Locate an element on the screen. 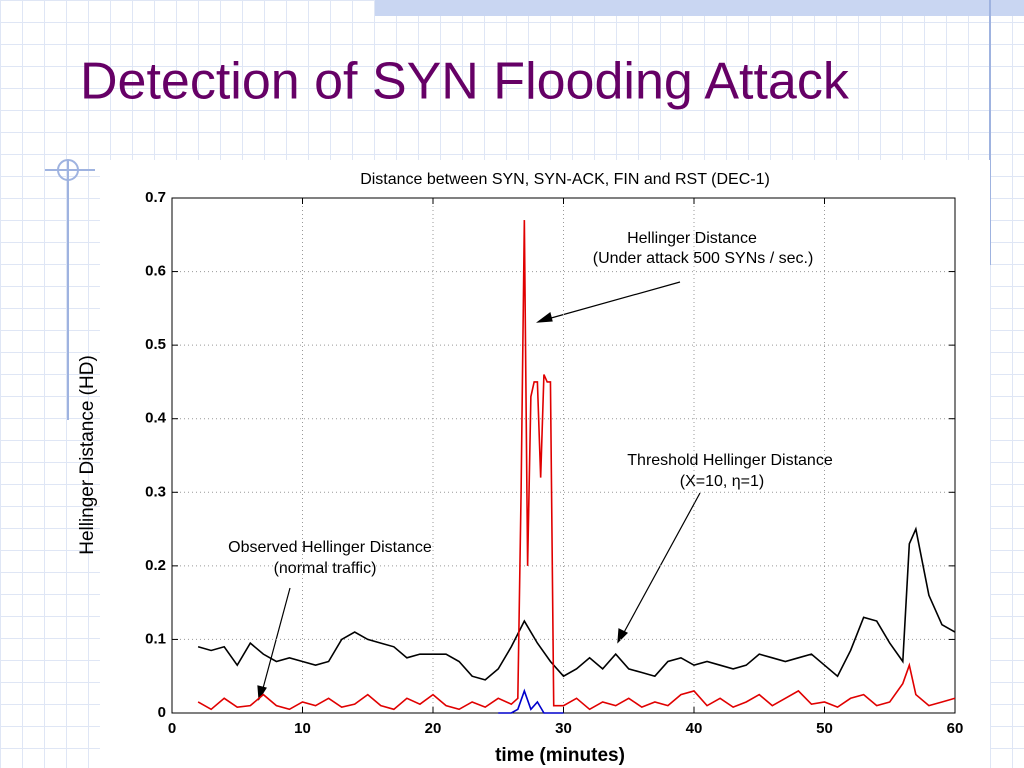 Image resolution: width=1024 pixels, height=768 pixels. y-tick-label: 0.4 is located at coordinates (156, 418).